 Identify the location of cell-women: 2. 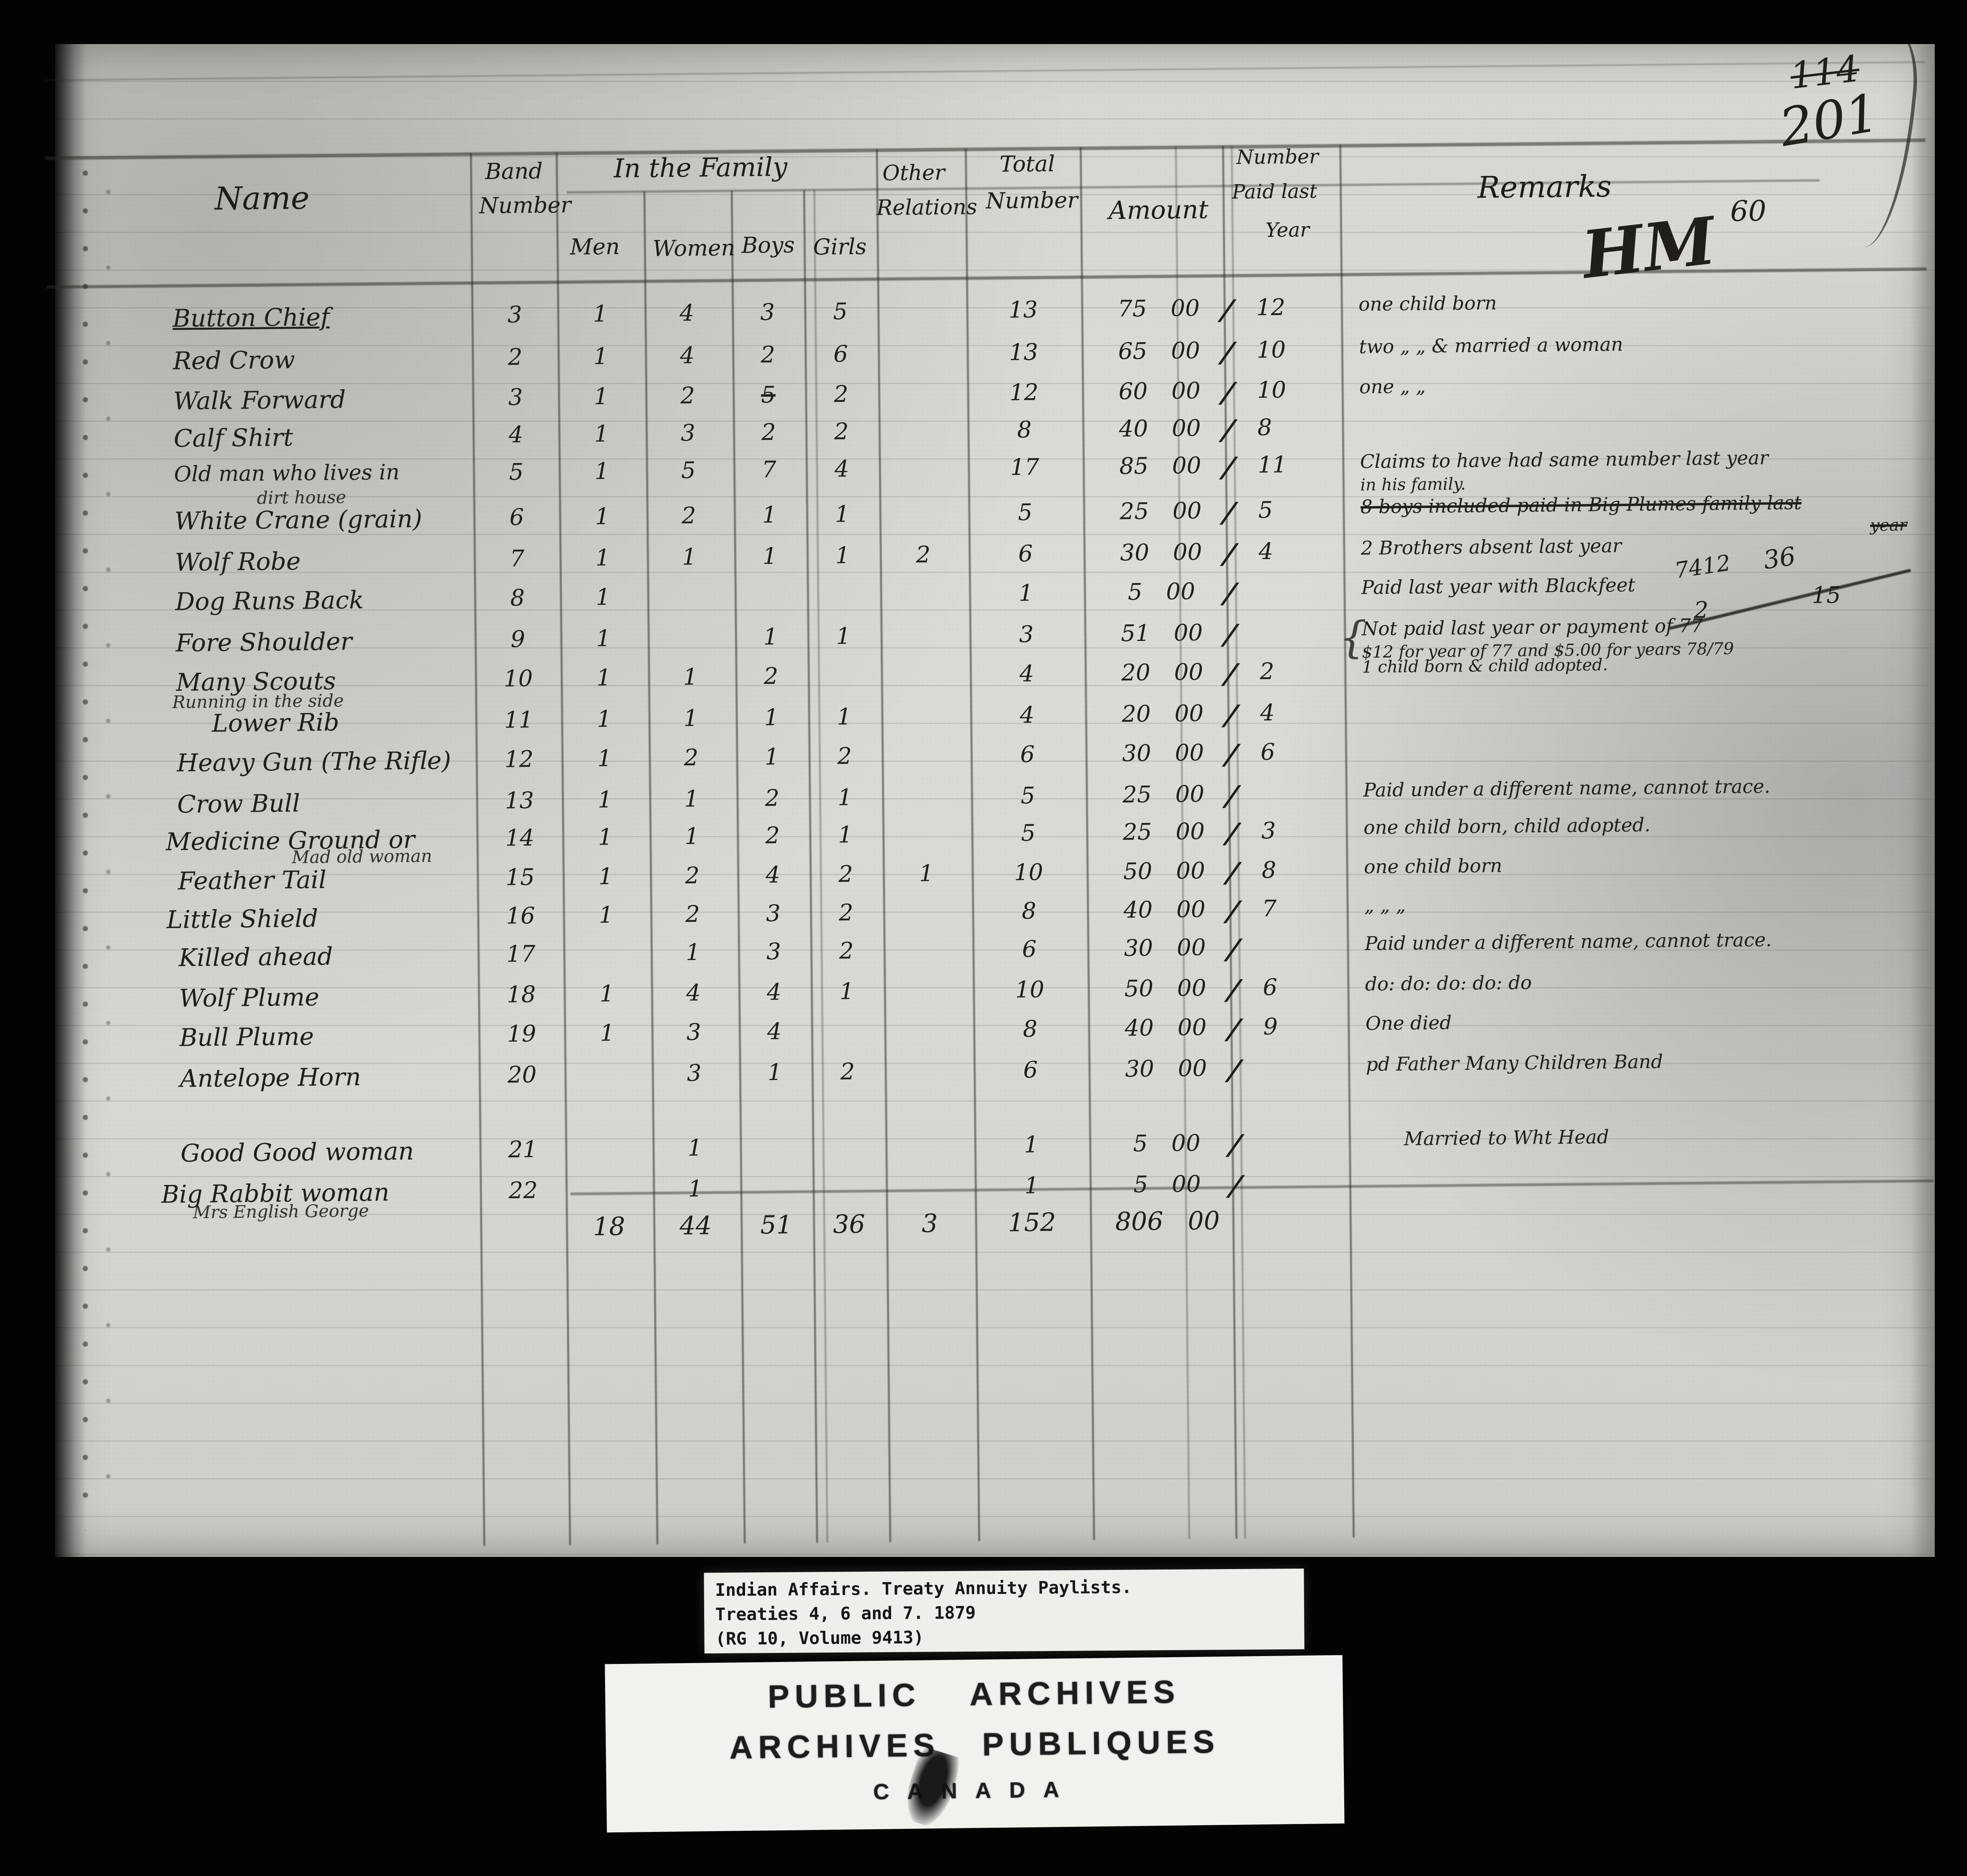
(691, 758).